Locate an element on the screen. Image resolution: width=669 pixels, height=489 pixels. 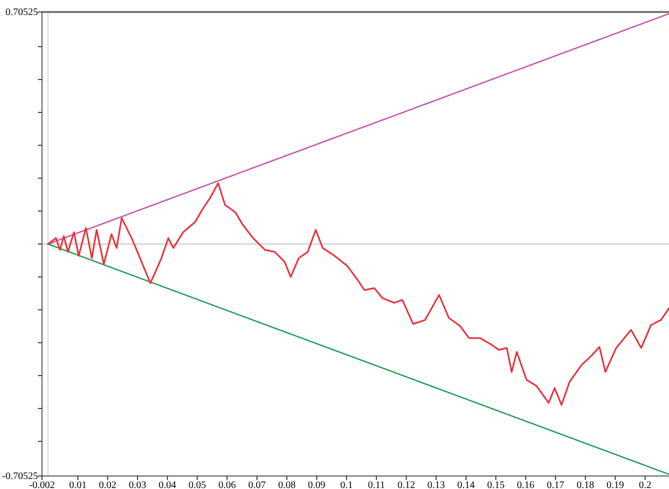
y-tick-label: 0.70525 is located at coordinates (22, 12).